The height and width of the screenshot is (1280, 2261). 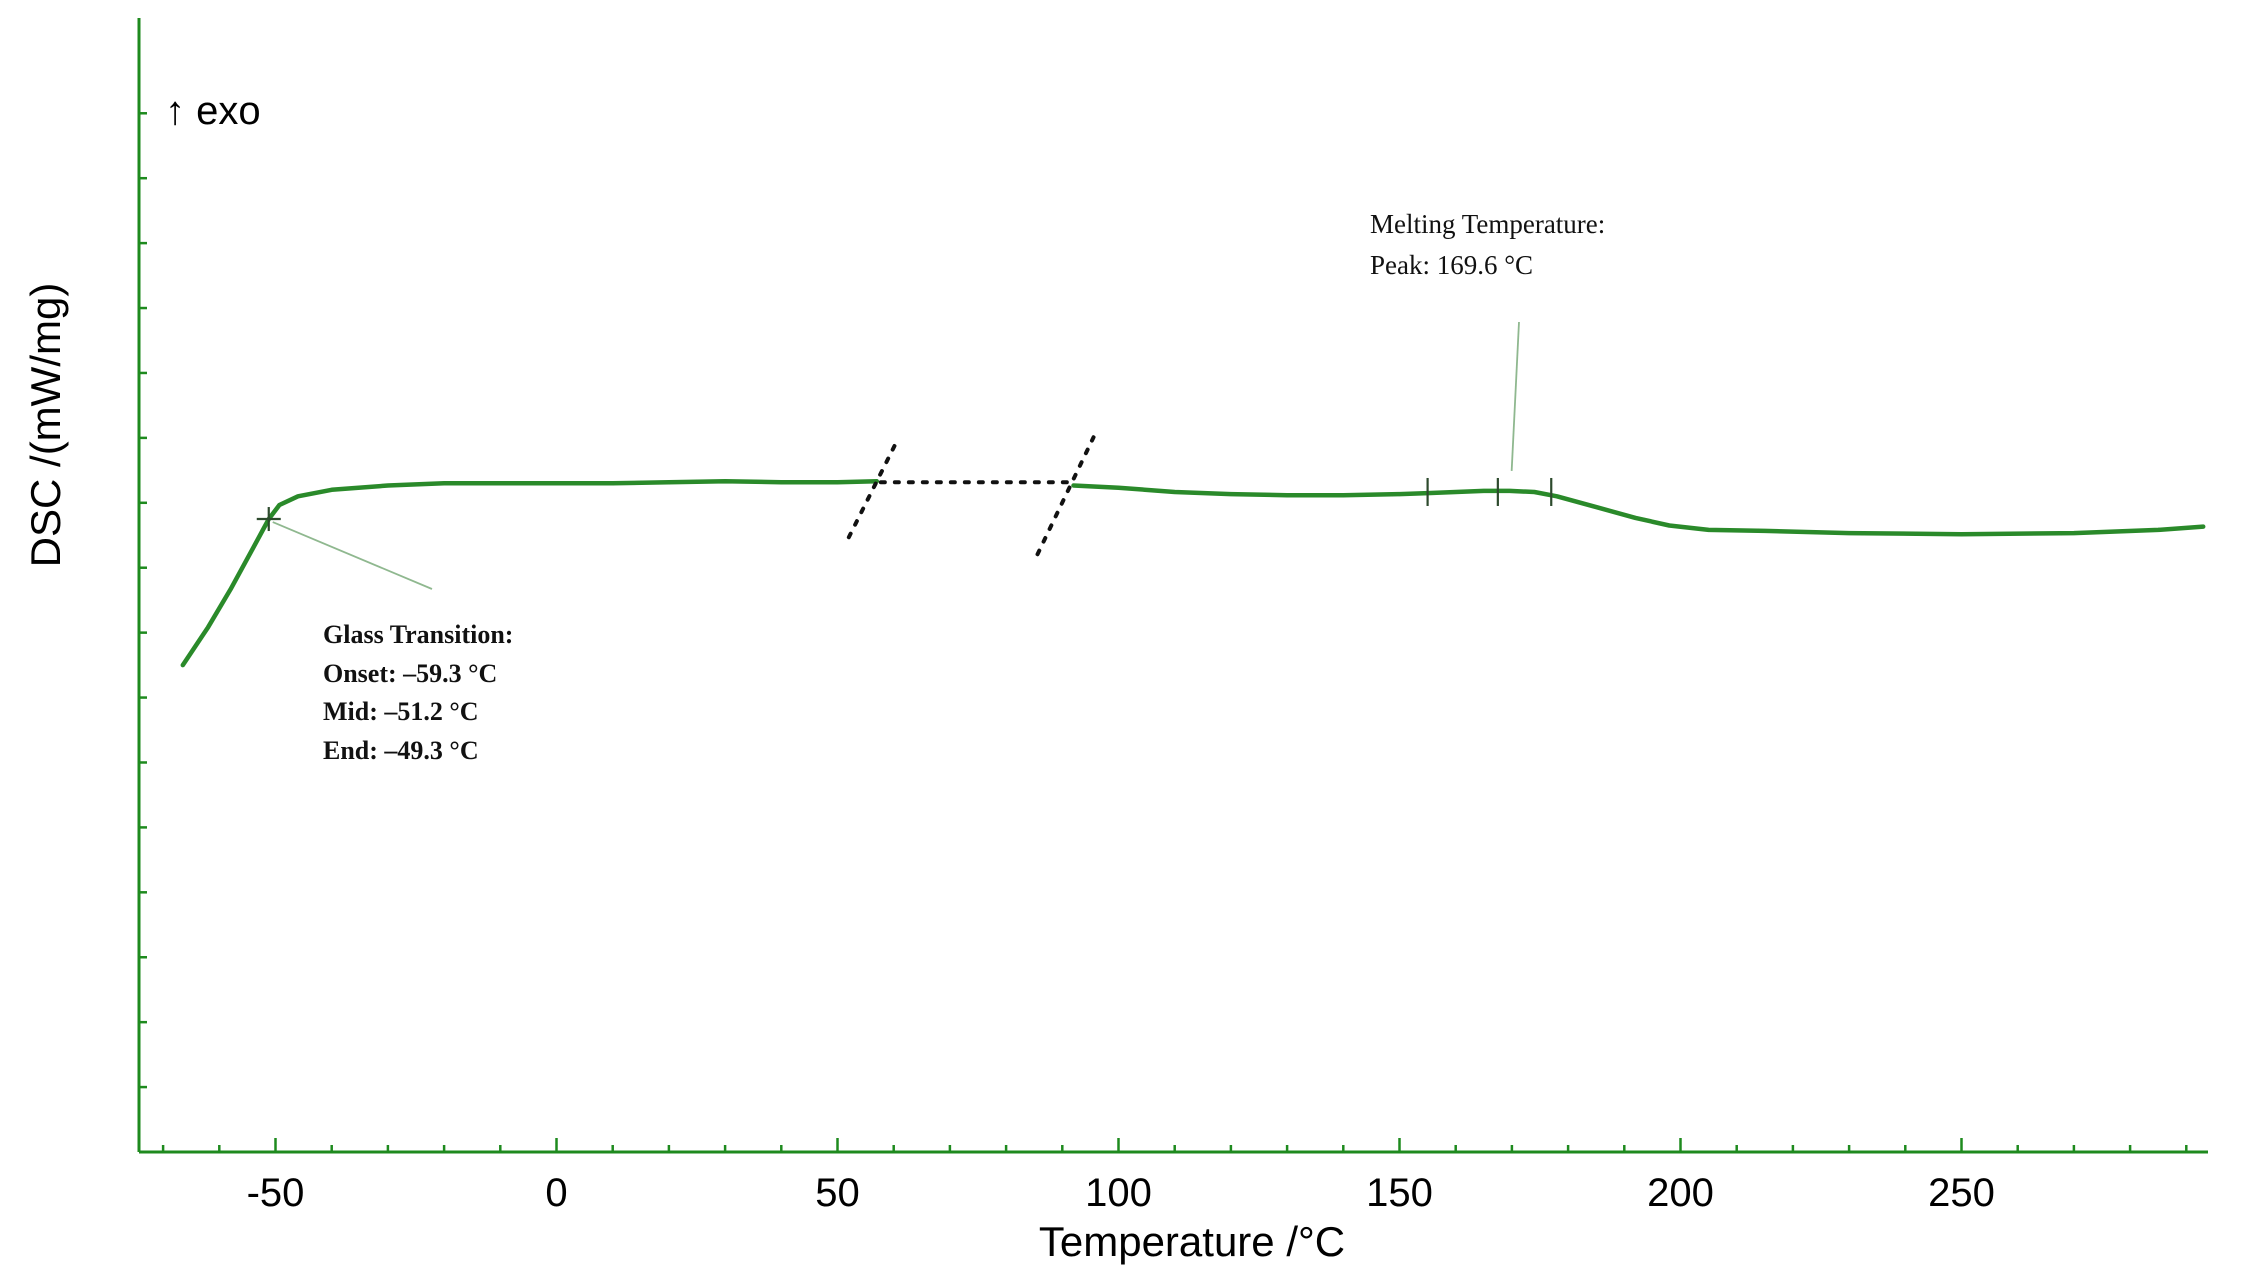 I want to click on glass-transition-leader-line, so click(x=352, y=555).